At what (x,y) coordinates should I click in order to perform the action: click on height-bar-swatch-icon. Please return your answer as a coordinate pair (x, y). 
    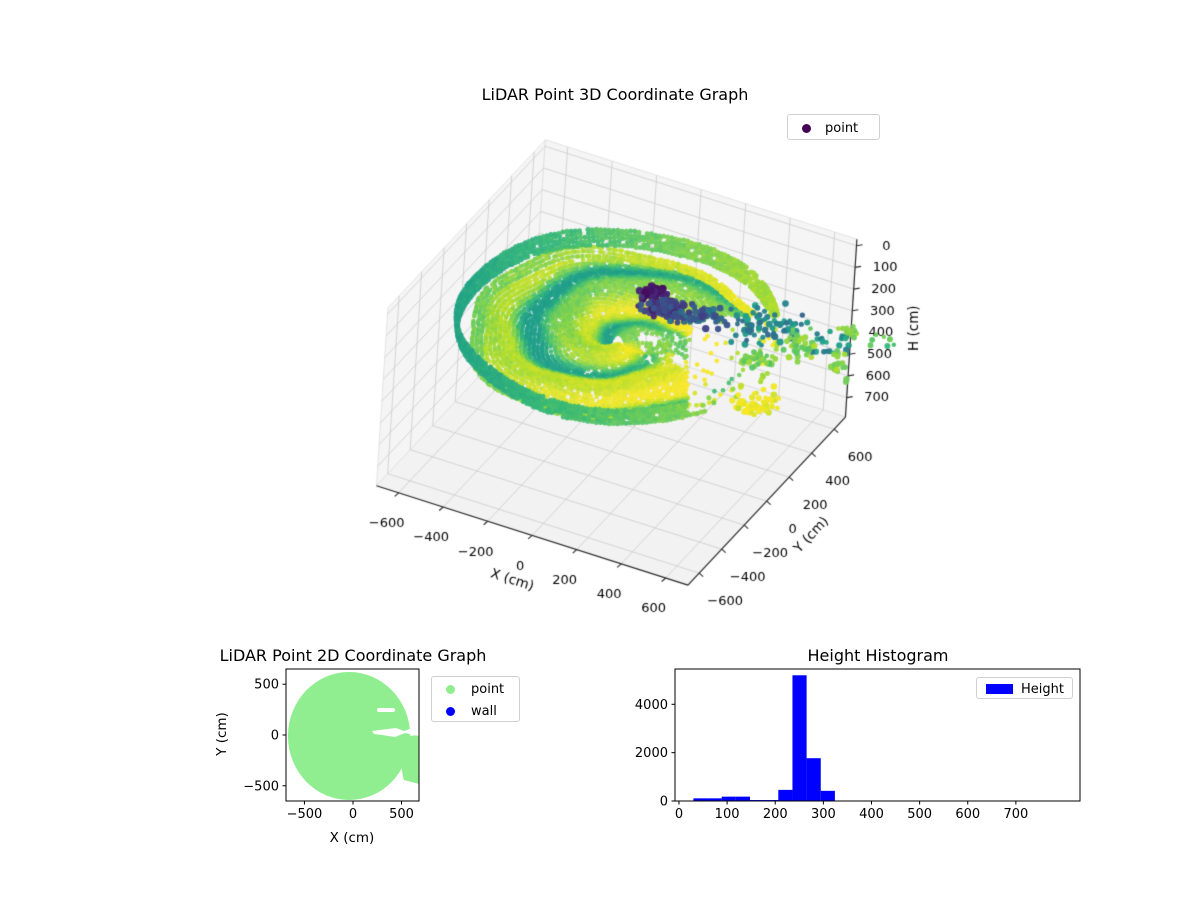
    Looking at the image, I should click on (999, 689).